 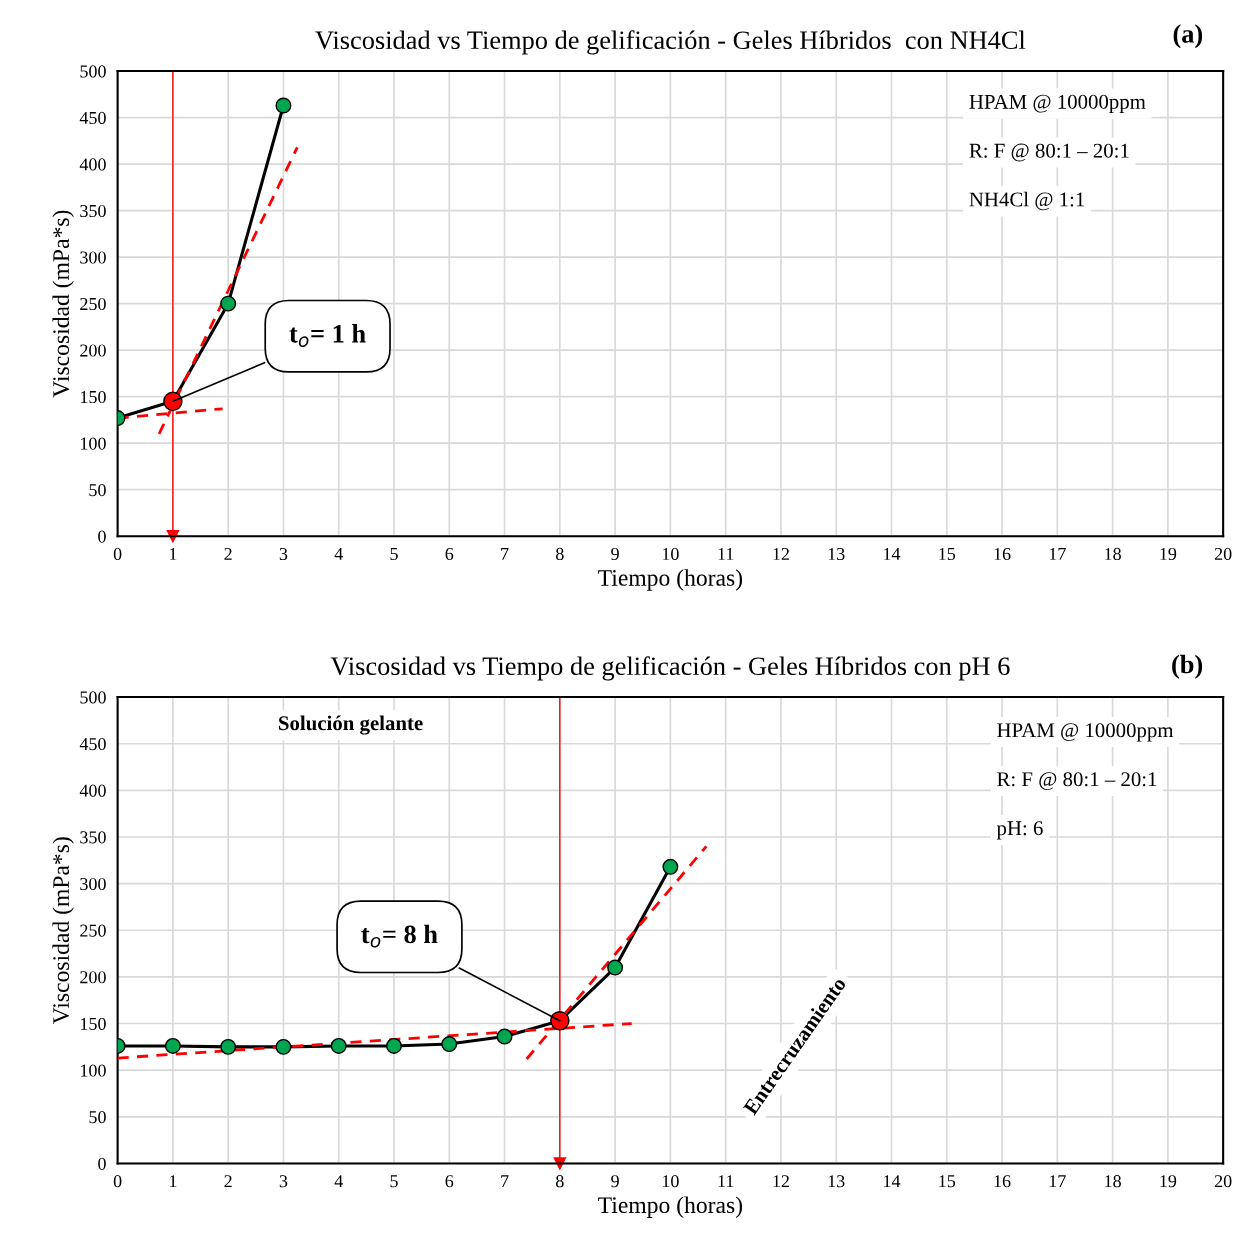 What do you see at coordinates (399, 936) in the screenshot?
I see `annotation: t$_{o}$= 8 h` at bounding box center [399, 936].